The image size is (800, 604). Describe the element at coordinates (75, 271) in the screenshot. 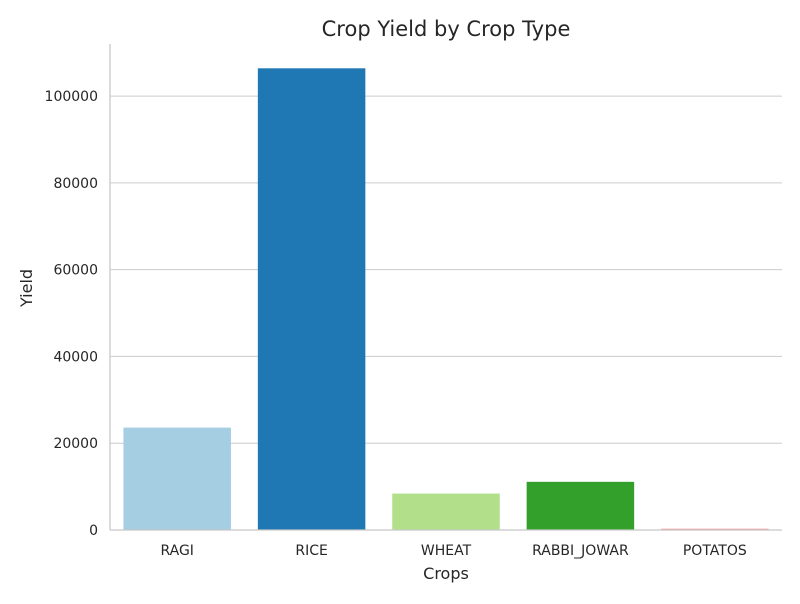

I see `y-tick-label: 60000` at that location.